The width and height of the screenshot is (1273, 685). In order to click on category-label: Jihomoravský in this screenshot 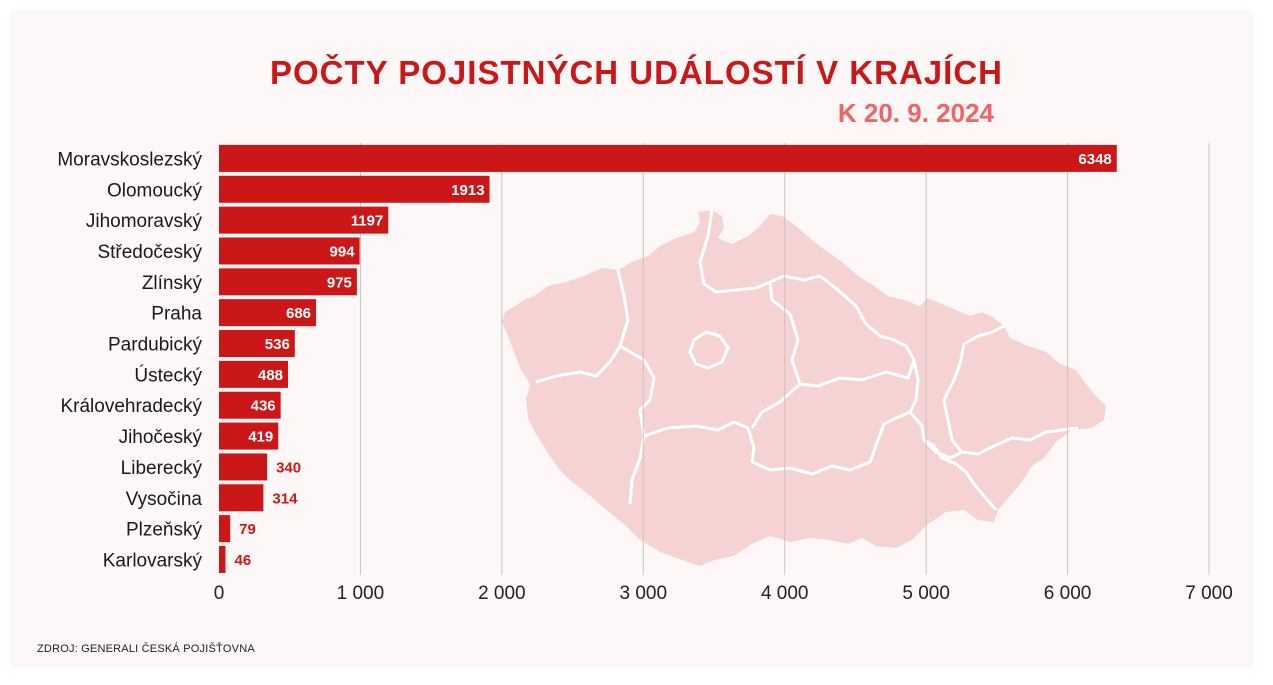, I will do `click(144, 221)`.